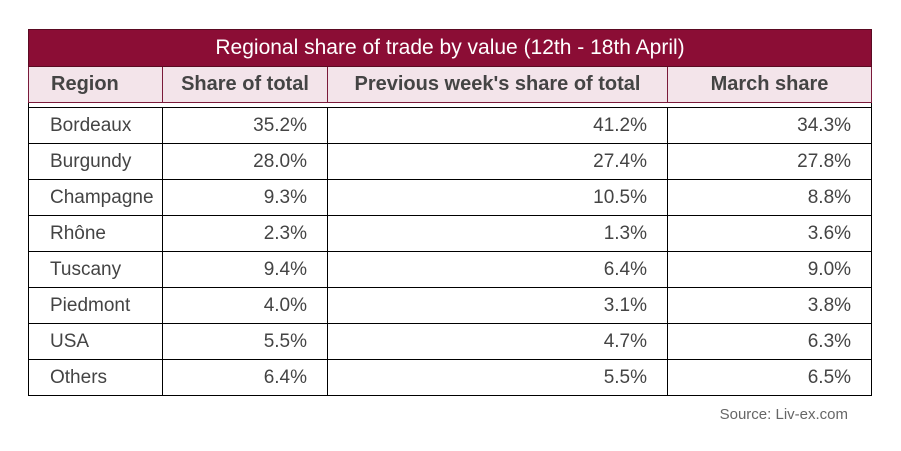 Image resolution: width=901 pixels, height=451 pixels. Describe the element at coordinates (769, 377) in the screenshot. I see `march-cell: 6.5%` at that location.